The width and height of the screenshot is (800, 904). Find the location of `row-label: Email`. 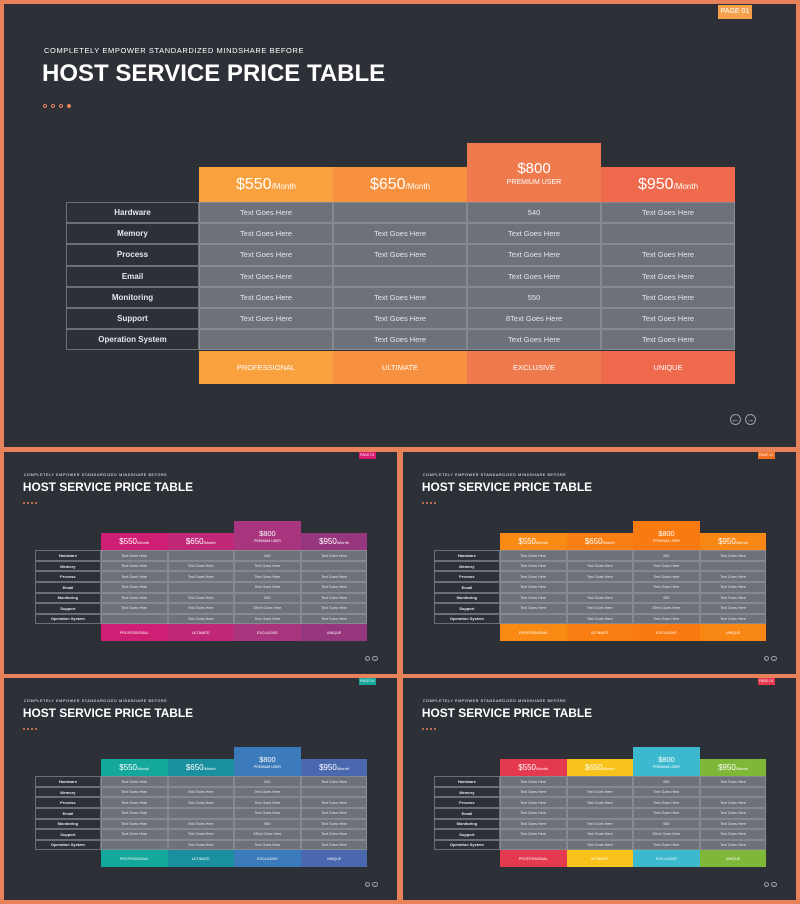

row-label: Email is located at coordinates (67, 813).